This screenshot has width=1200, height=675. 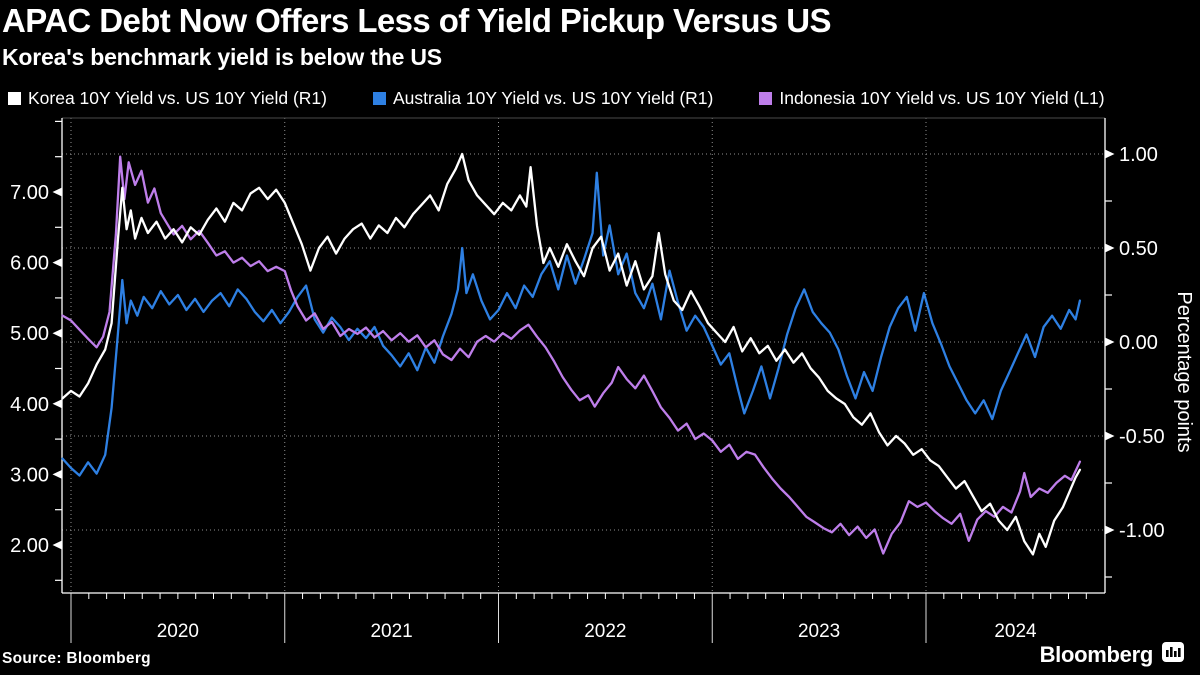 I want to click on left-axis-tick-label: 7.00, so click(x=29, y=193).